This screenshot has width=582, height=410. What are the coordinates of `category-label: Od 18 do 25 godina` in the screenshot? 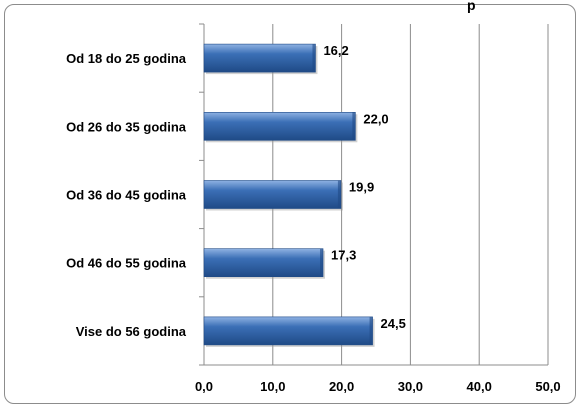 It's located at (126, 58).